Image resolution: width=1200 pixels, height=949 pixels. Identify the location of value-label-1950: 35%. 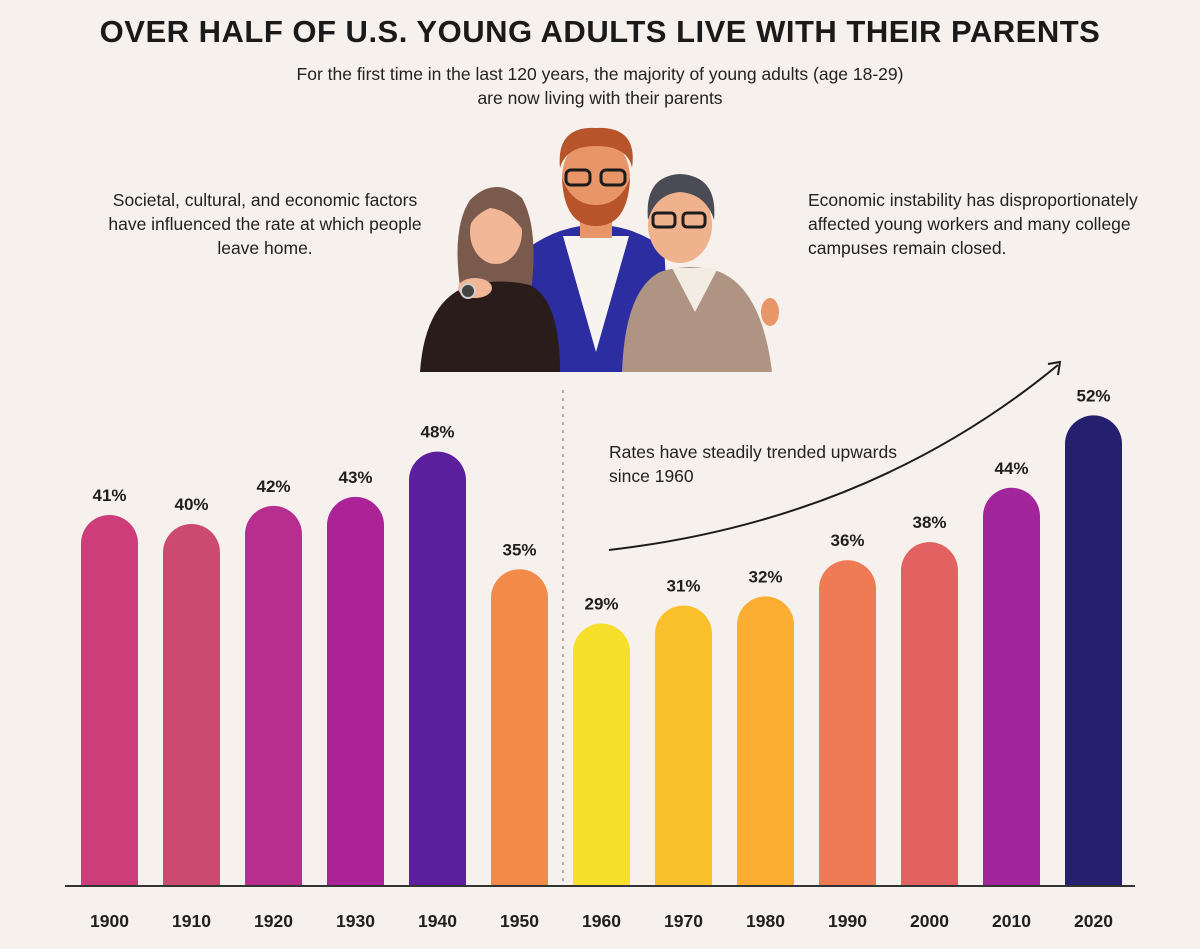
(519, 549).